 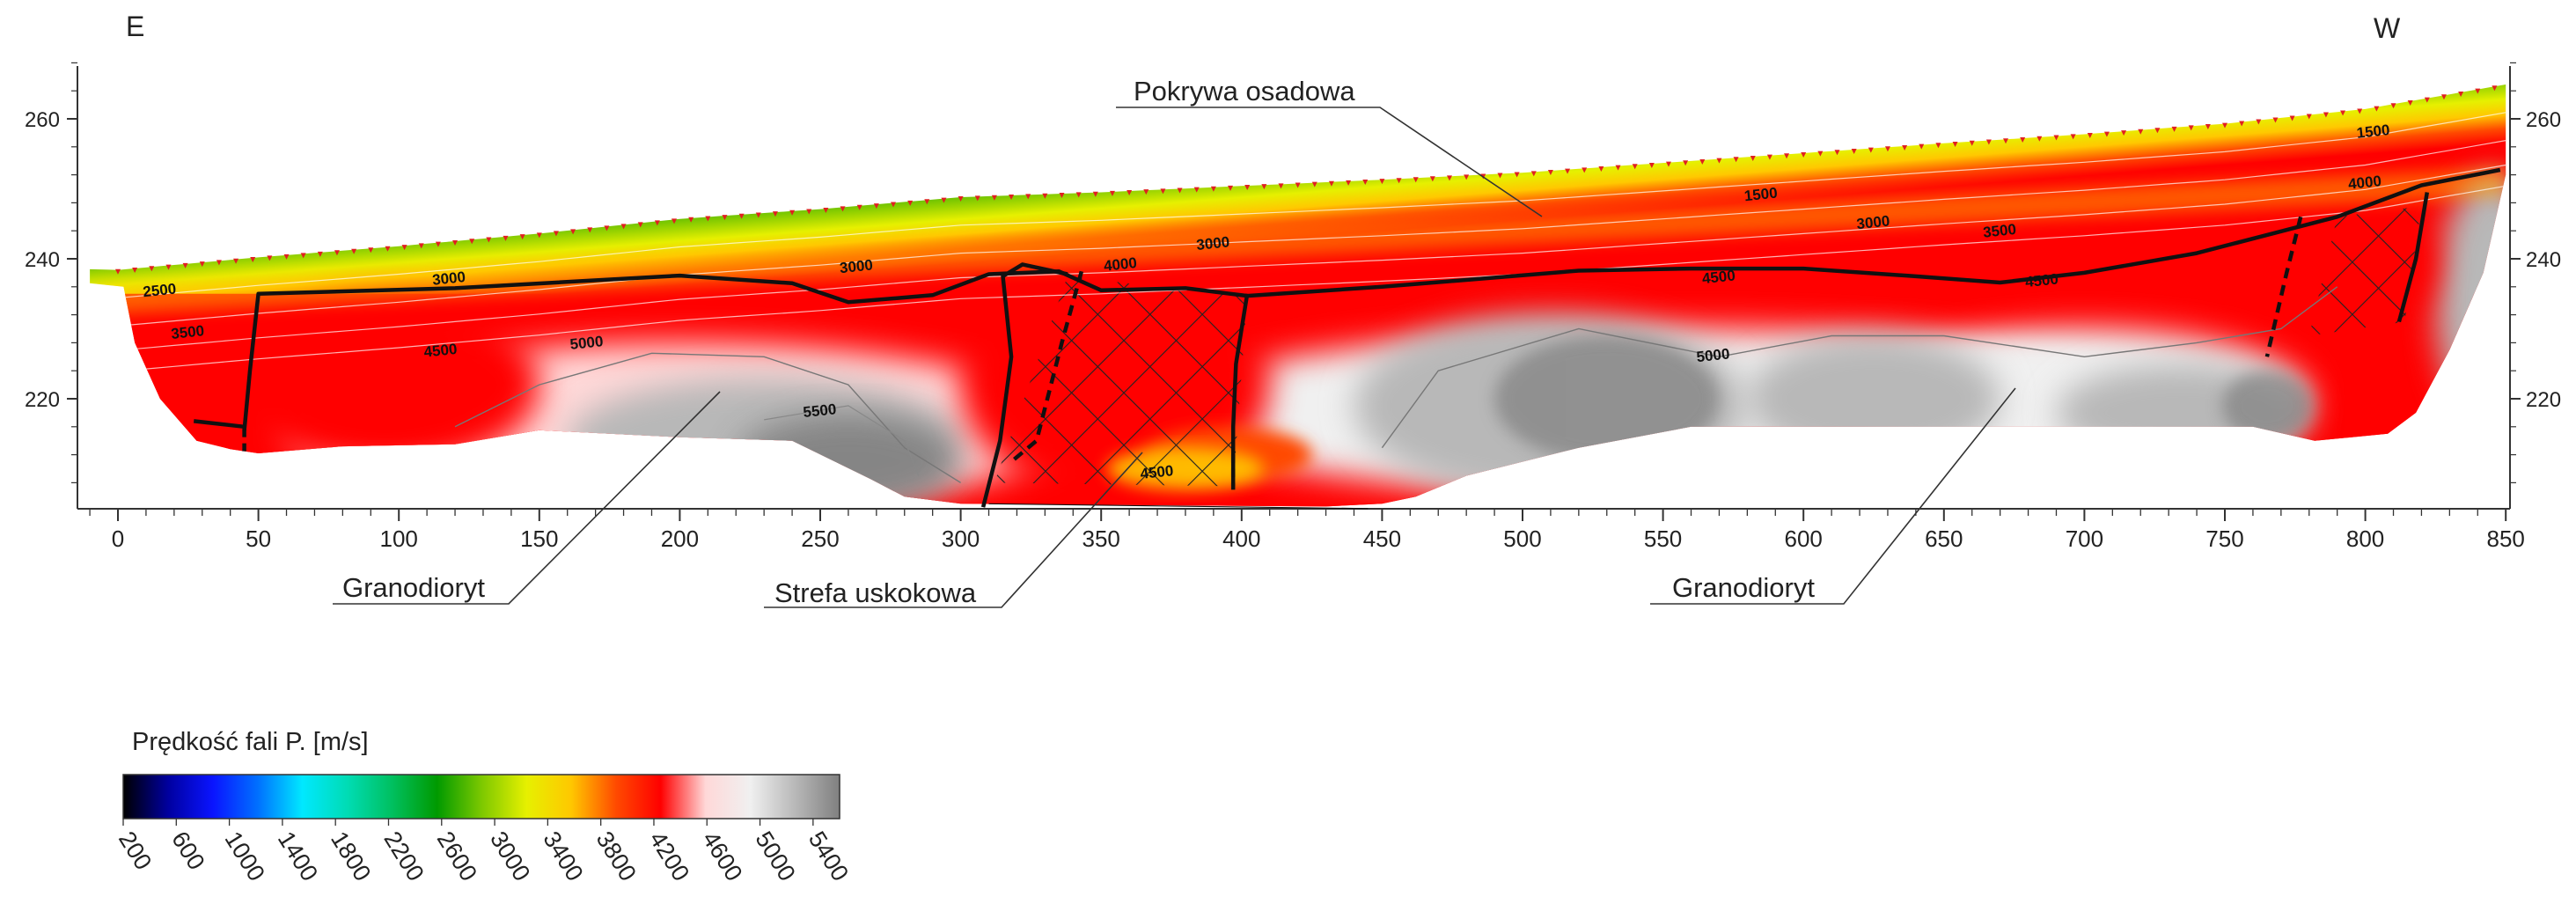 What do you see at coordinates (1804, 539) in the screenshot?
I see `x-tick-label: 600` at bounding box center [1804, 539].